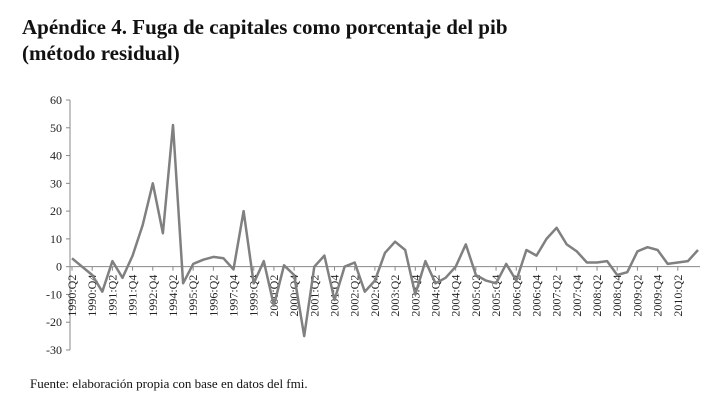 The image size is (712, 408). Describe the element at coordinates (496, 296) in the screenshot. I see `x-tick-label: 2005:Q4` at that location.